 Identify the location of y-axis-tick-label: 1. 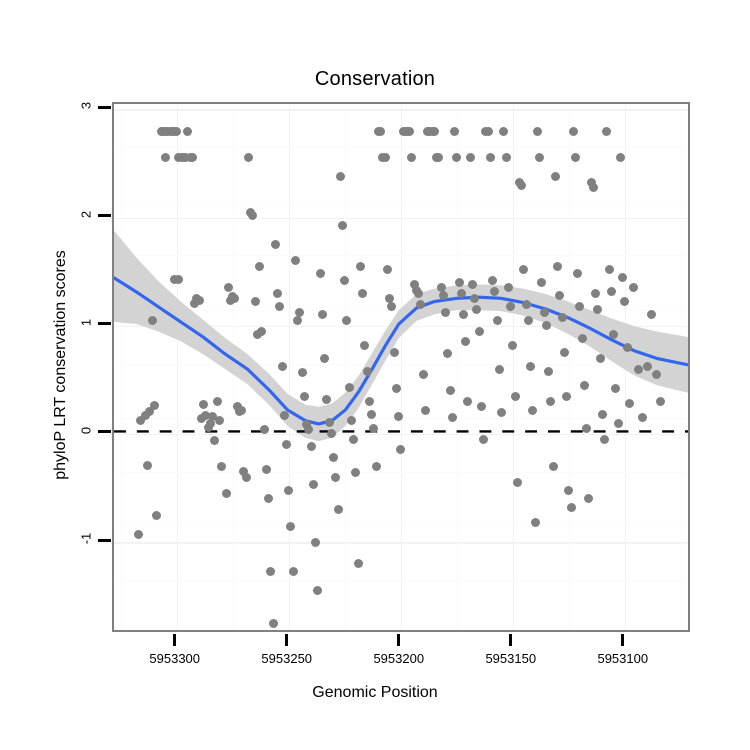
(86, 322).